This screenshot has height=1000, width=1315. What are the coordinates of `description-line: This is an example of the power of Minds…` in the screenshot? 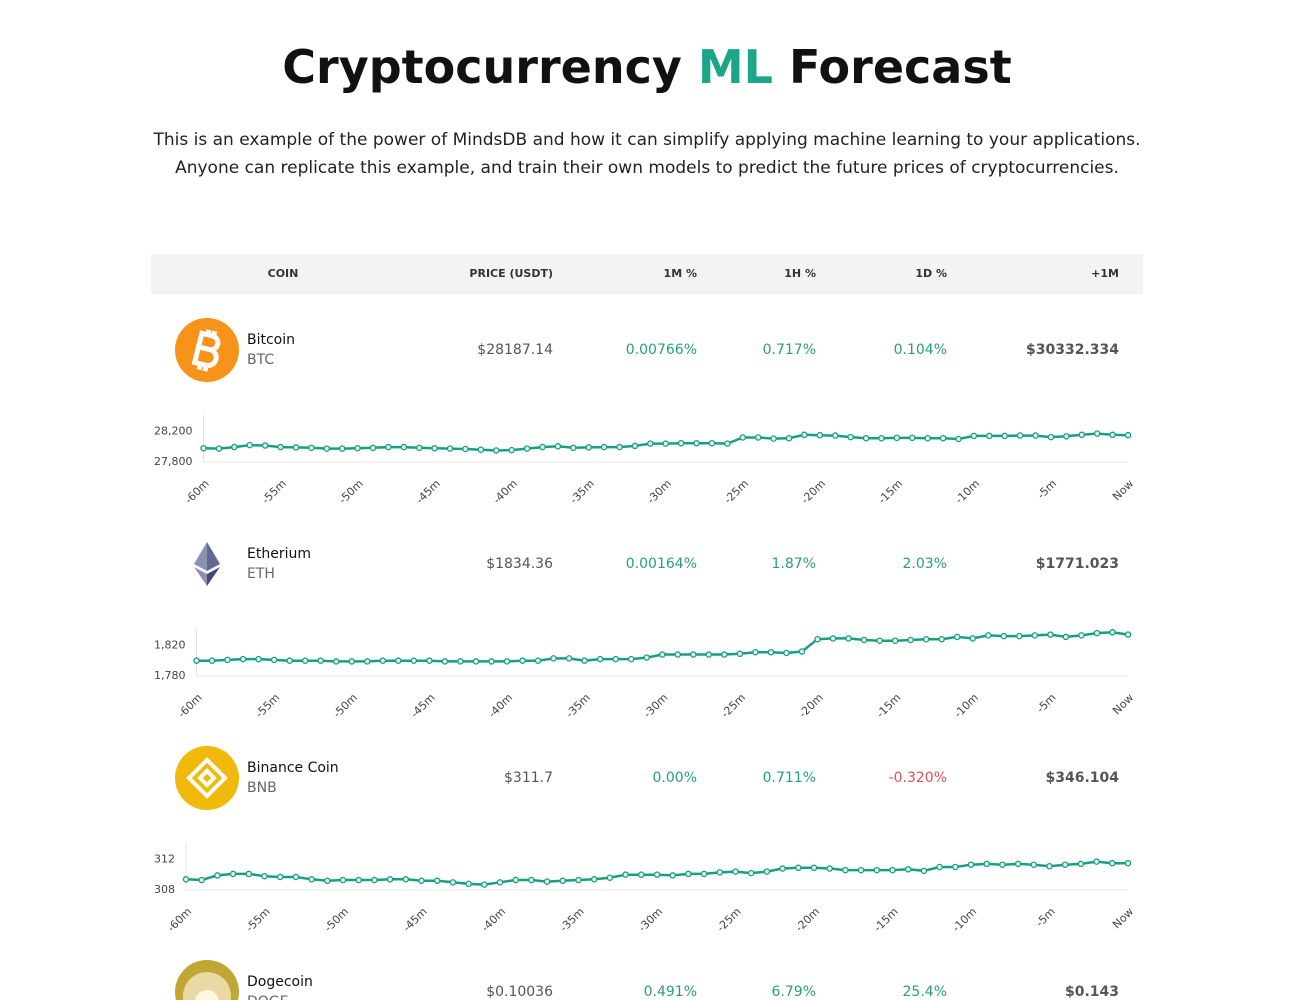 It's located at (646, 140).